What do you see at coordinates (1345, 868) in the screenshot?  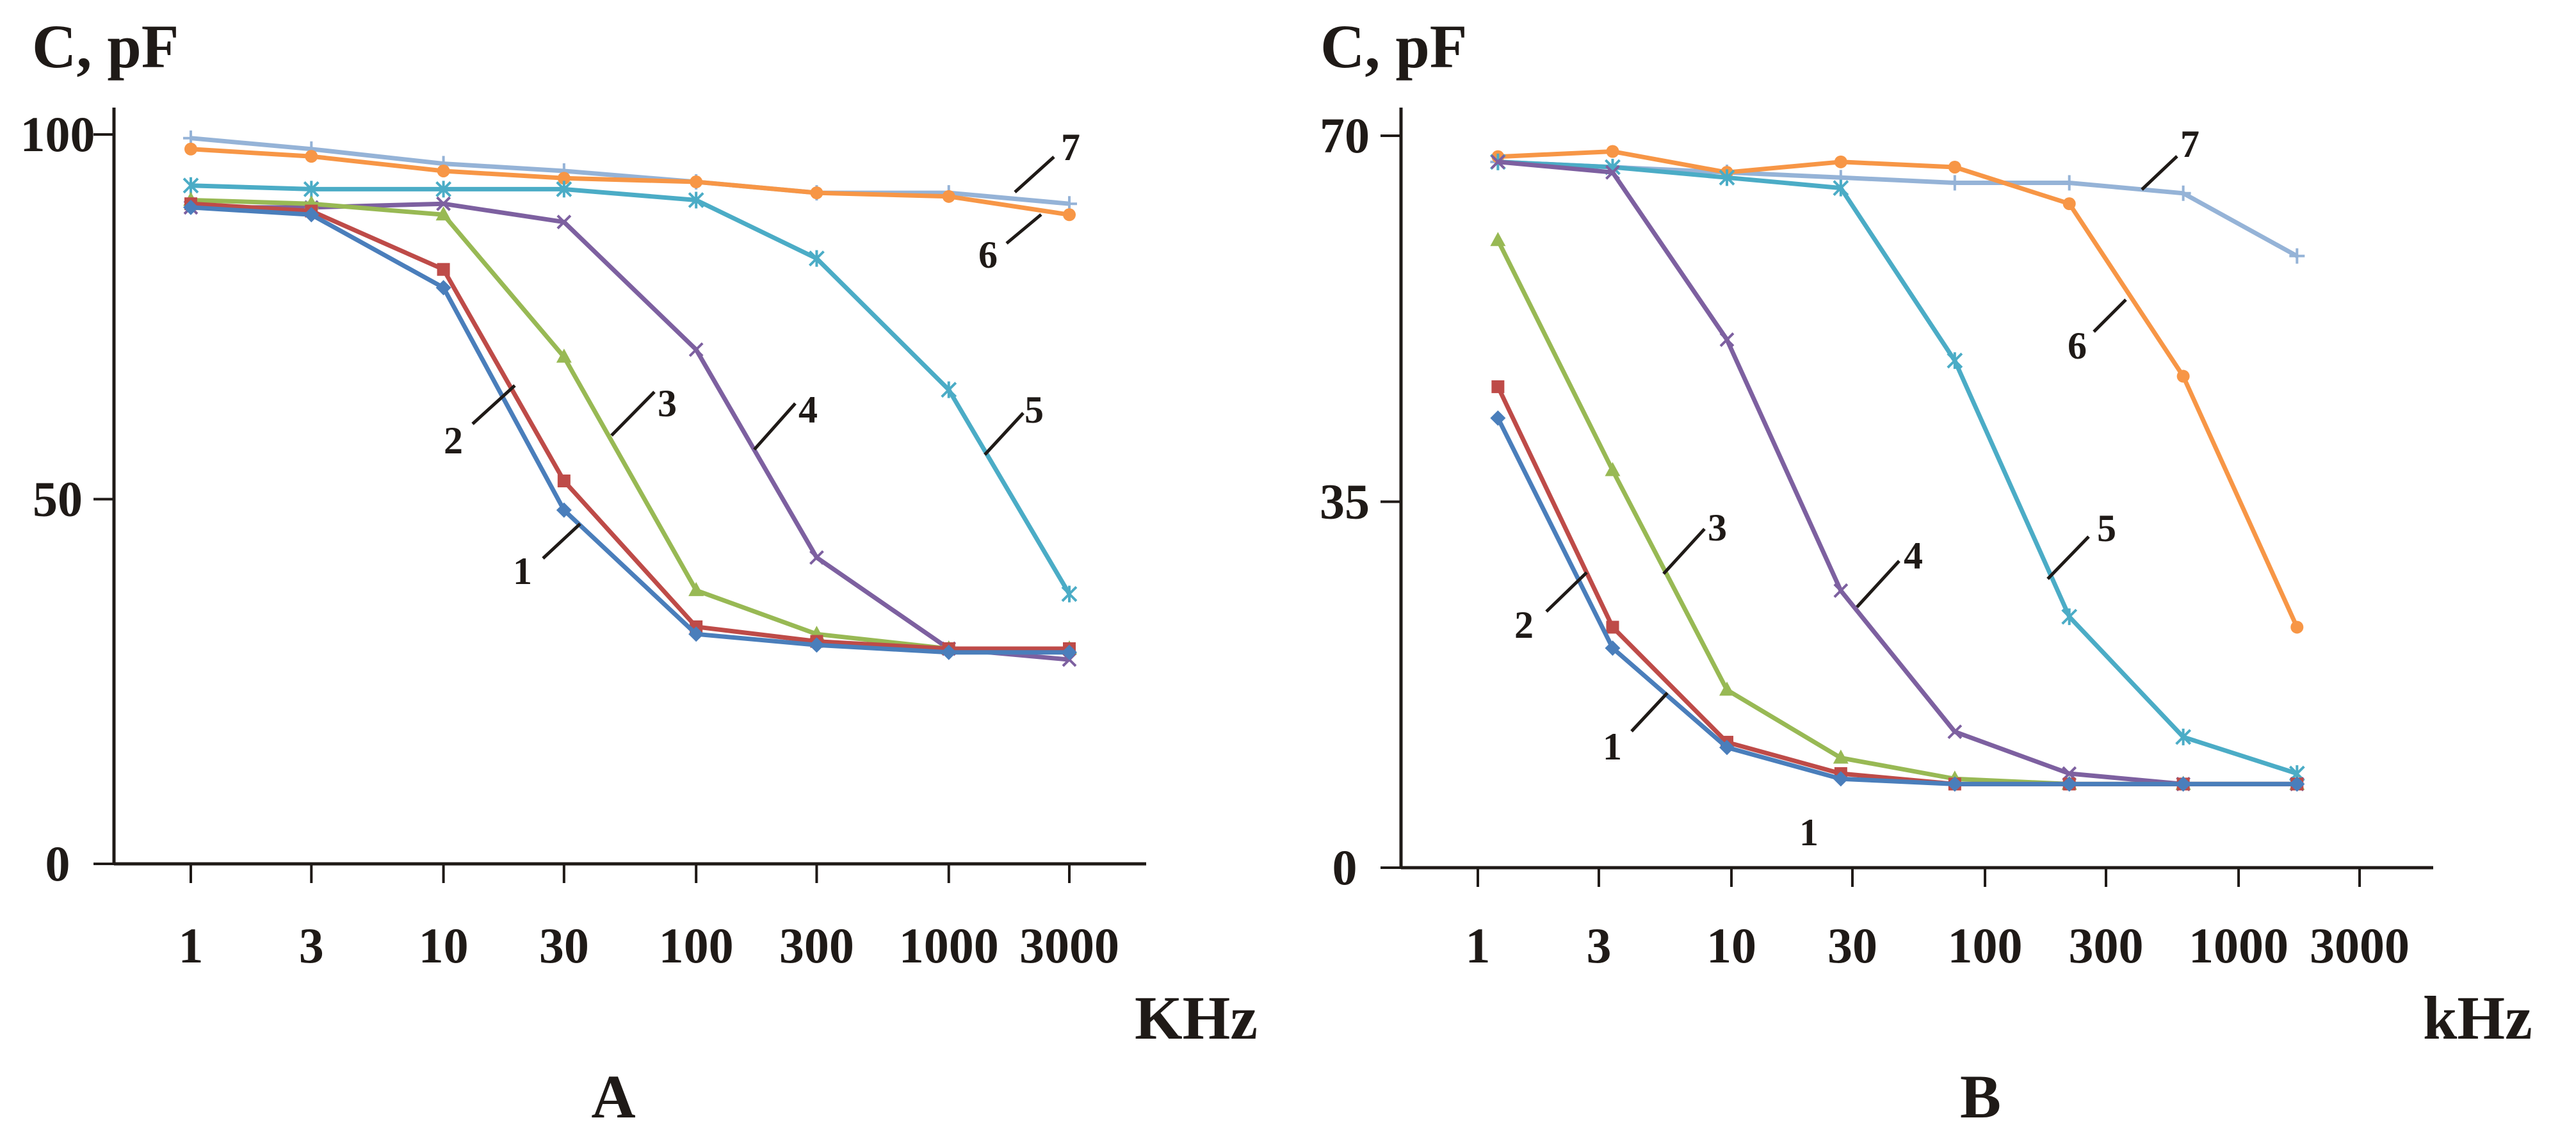 I see `y-tick-label: 0` at bounding box center [1345, 868].